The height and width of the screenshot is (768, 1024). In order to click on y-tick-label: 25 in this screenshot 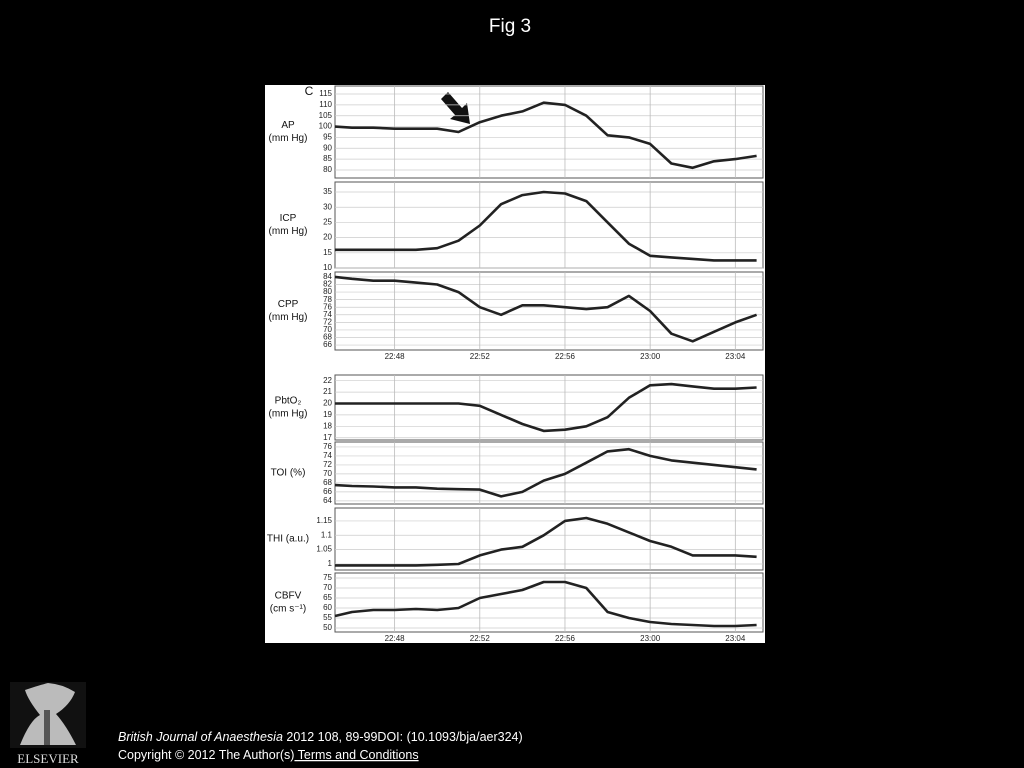, I will do `click(327, 222)`.